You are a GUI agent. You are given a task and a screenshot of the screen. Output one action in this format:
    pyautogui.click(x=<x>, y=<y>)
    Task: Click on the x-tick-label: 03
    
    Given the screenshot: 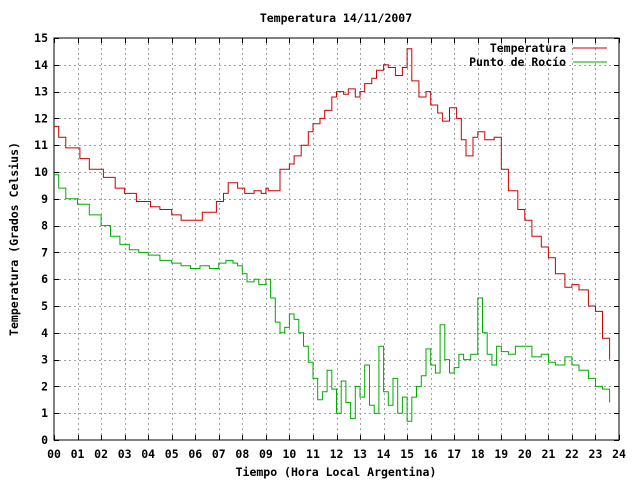 What is the action you would take?
    pyautogui.click(x=125, y=454)
    